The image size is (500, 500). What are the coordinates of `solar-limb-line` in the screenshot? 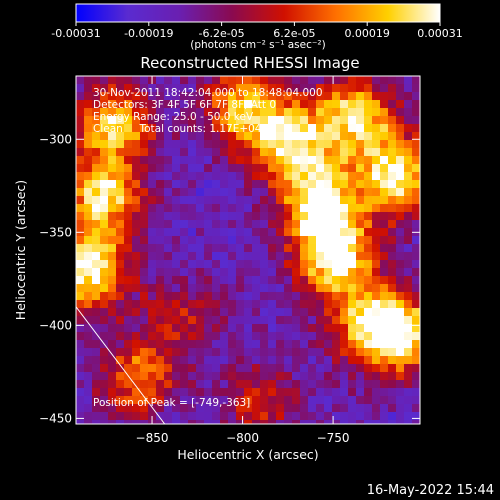 It's located at (121, 365).